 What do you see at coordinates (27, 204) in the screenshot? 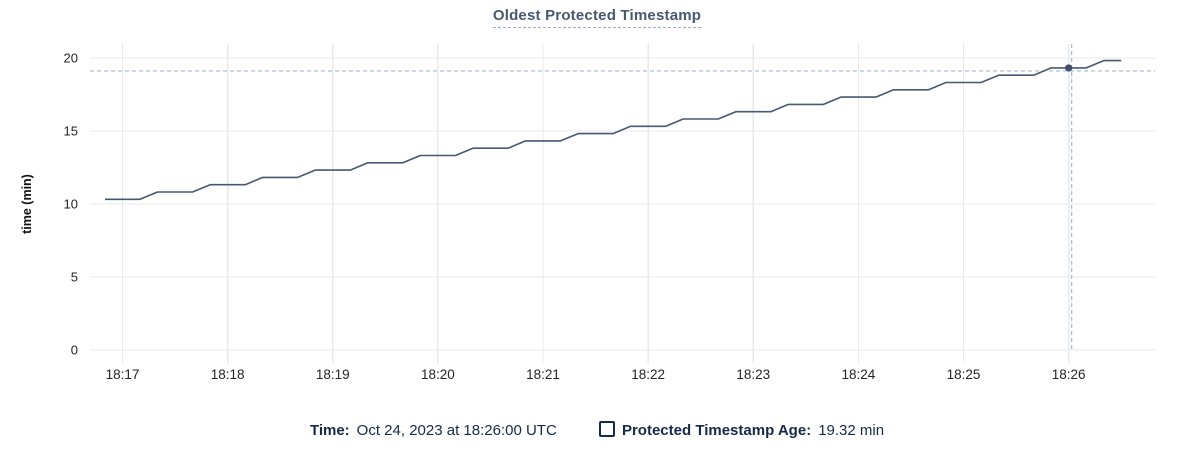
I see `y-axis-label: time (min)` at bounding box center [27, 204].